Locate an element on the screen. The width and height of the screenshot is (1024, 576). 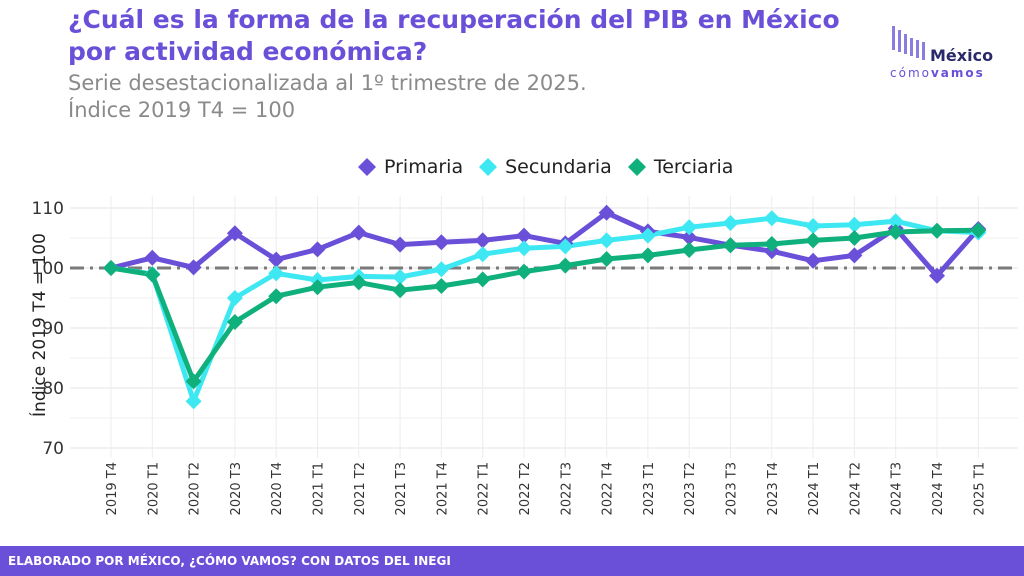
legend-item-primaria: Primaria is located at coordinates (409, 167).